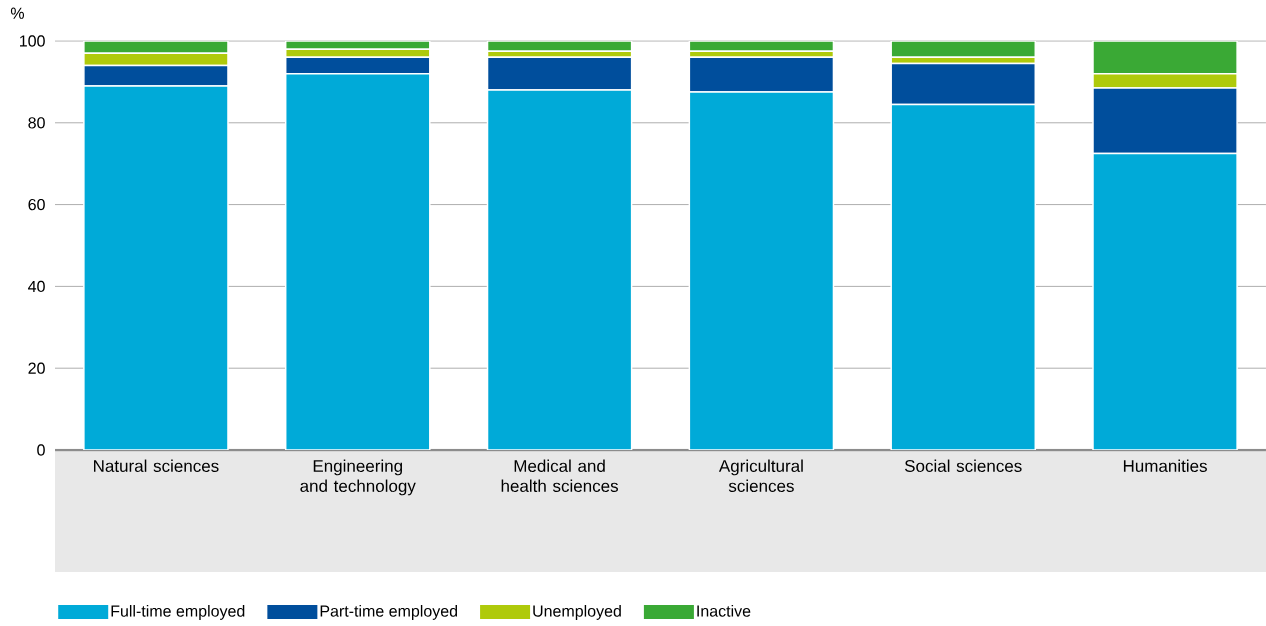  What do you see at coordinates (760, 476) in the screenshot?
I see `x-tick-label: Agricultural sciences` at bounding box center [760, 476].